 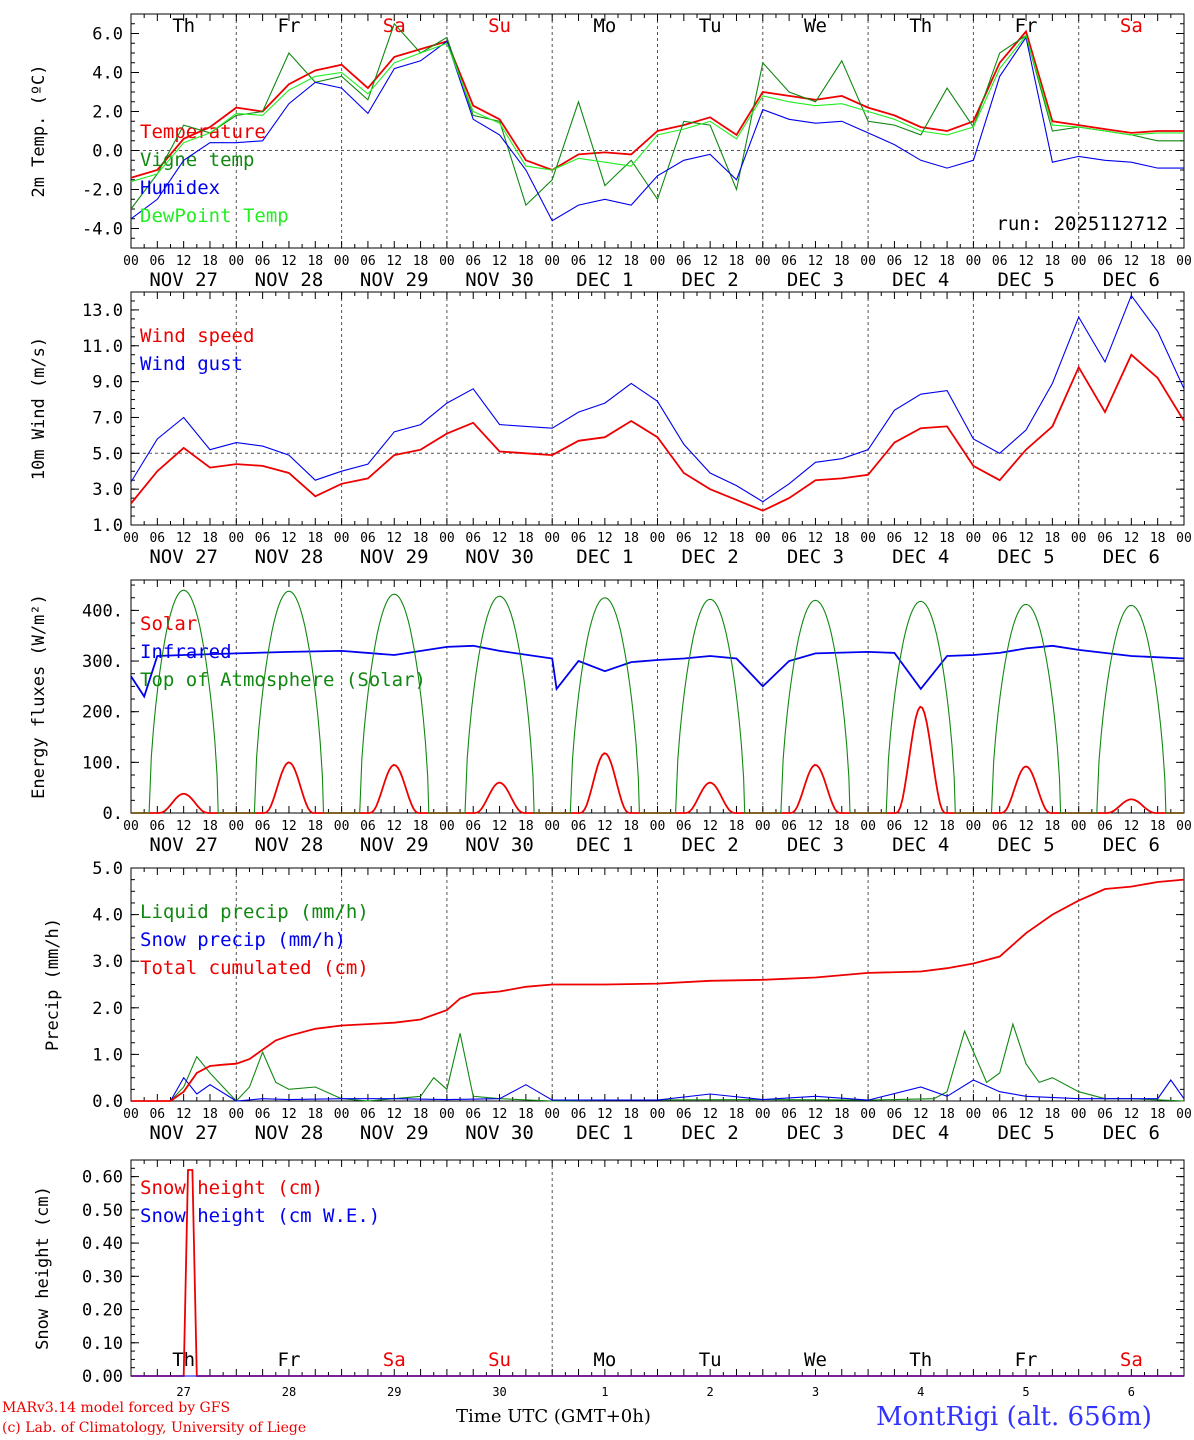 I want to click on series-line-wind-gust, so click(x=657, y=398).